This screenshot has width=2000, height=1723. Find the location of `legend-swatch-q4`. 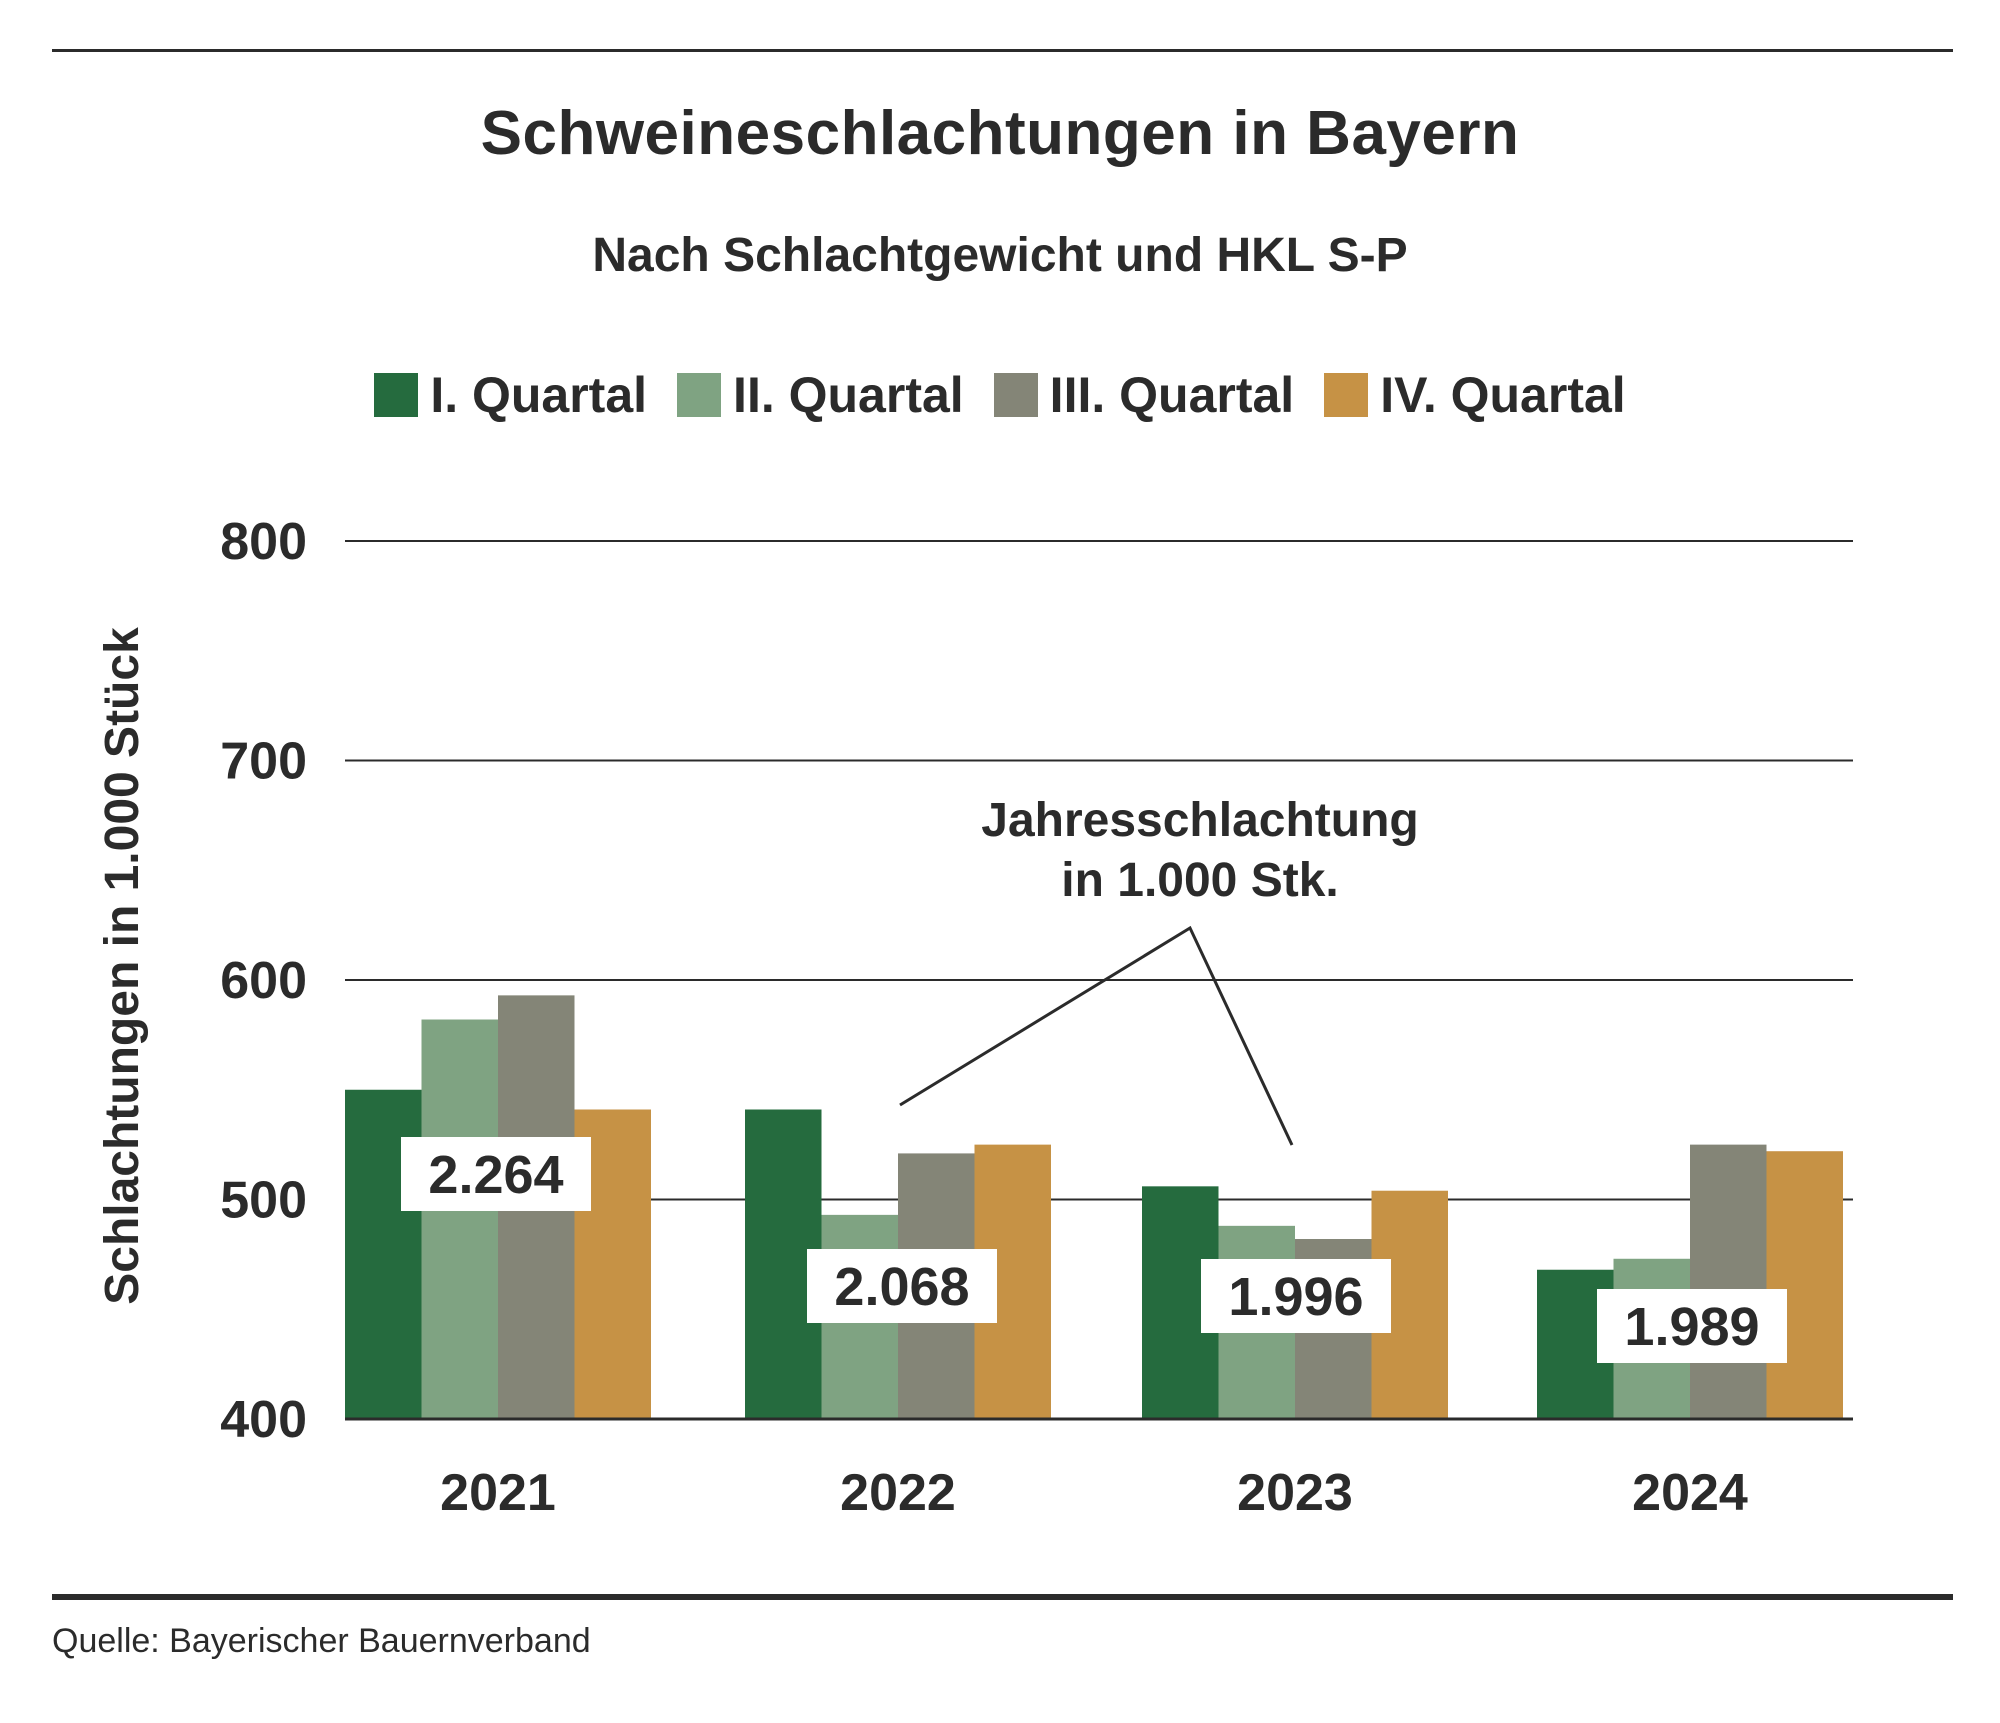

legend-swatch-q4 is located at coordinates (1346, 395).